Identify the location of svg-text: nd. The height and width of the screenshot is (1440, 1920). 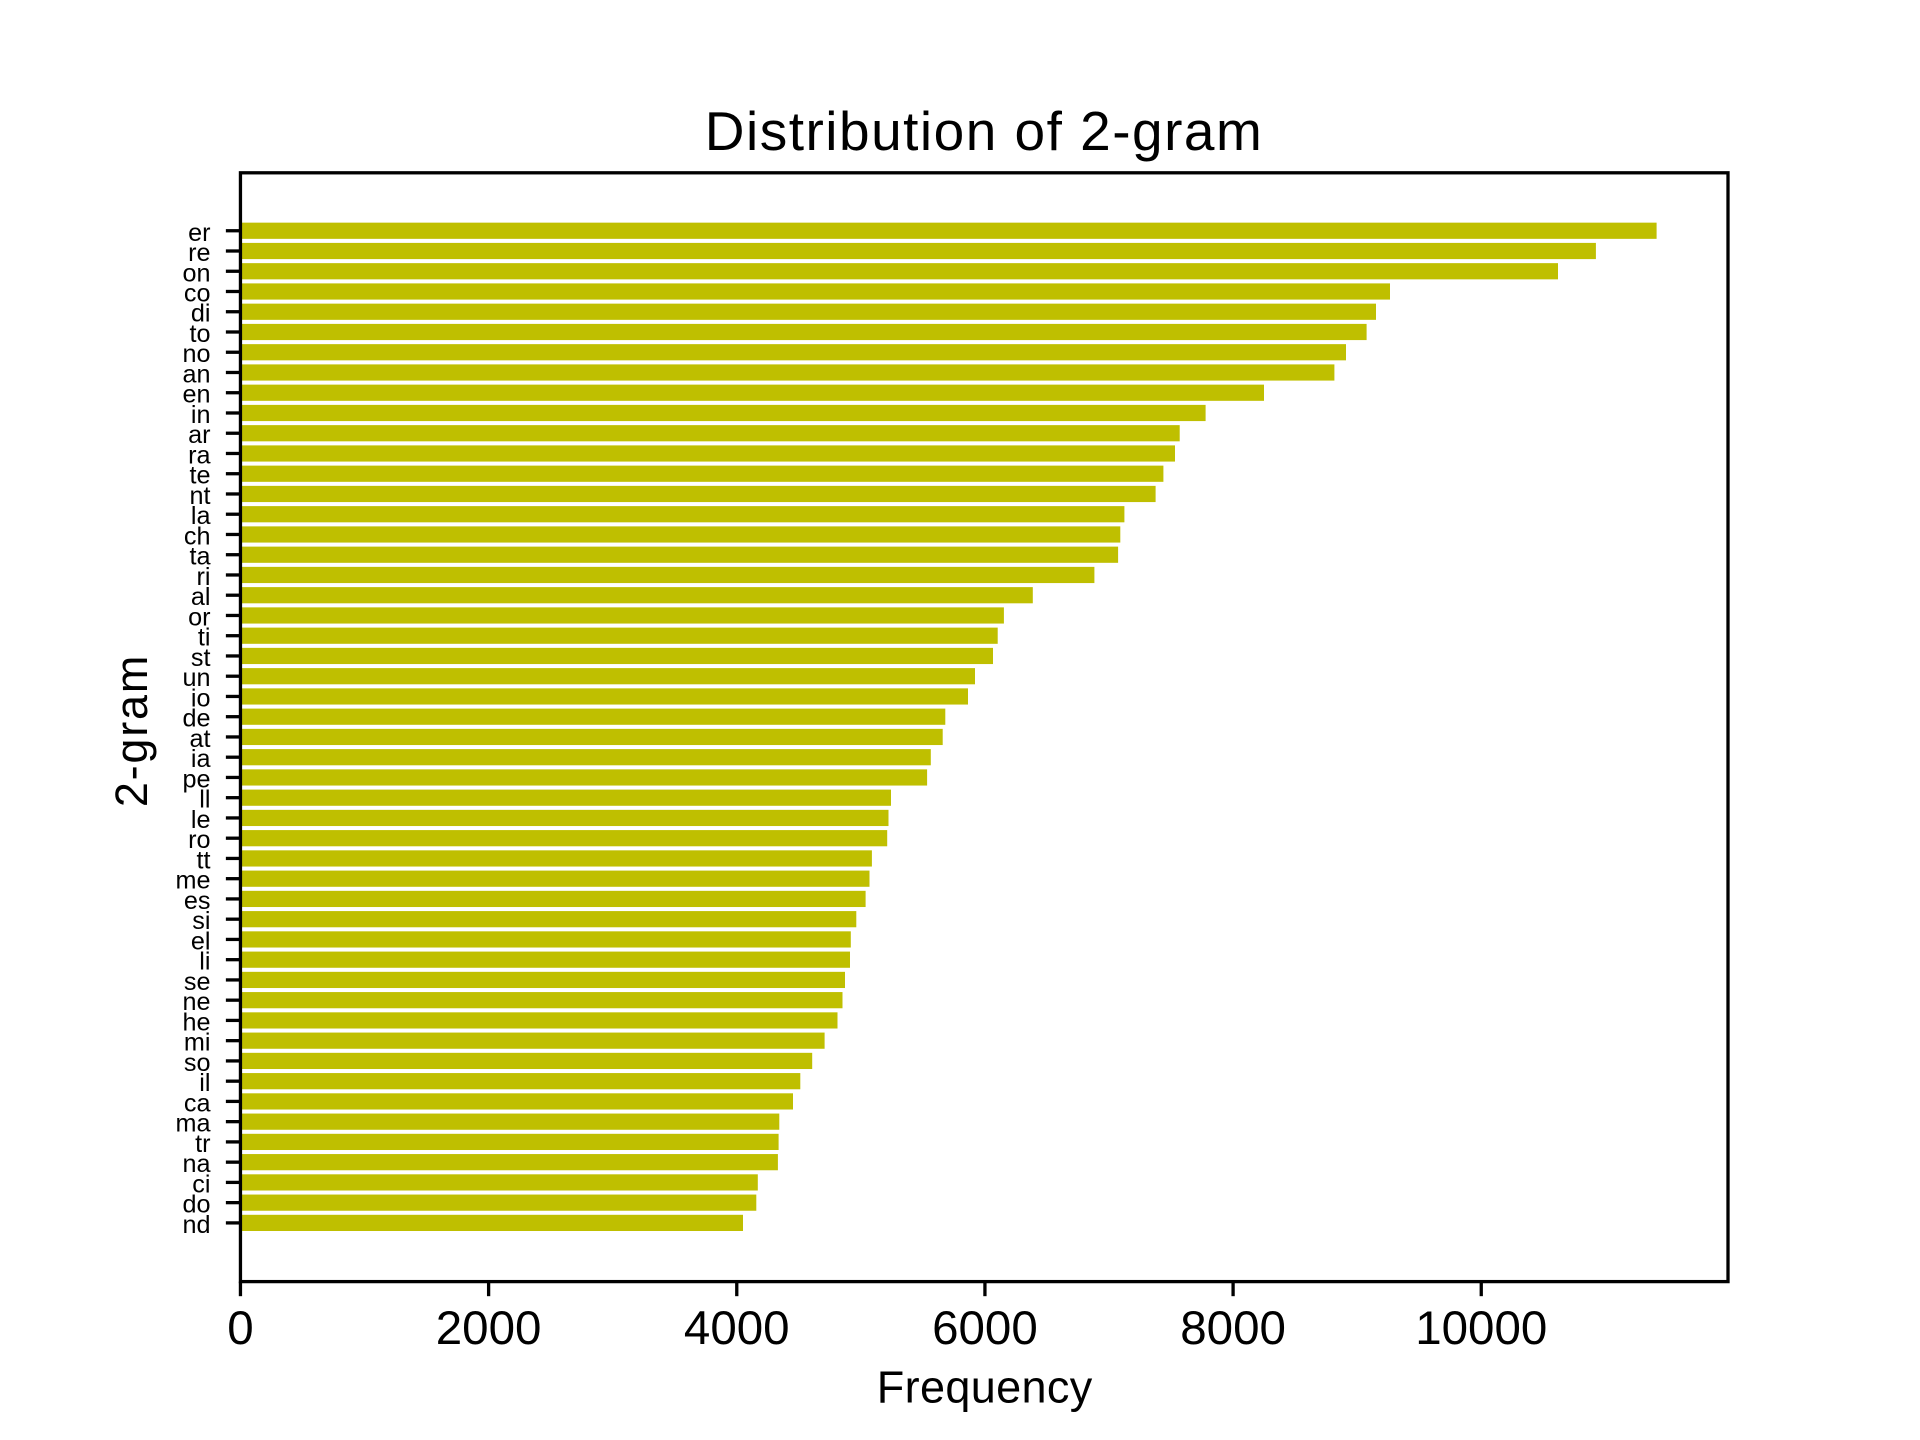
(196, 1225).